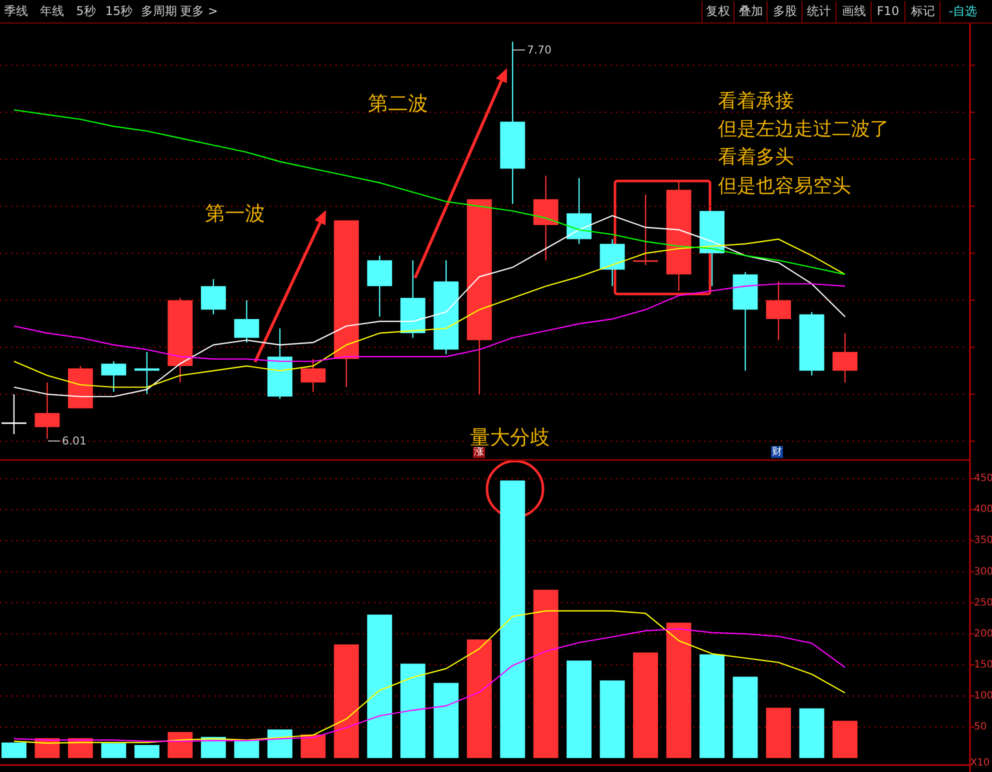 The height and width of the screenshot is (772, 992). I want to click on annotation: 但是也容易空头, so click(784, 186).